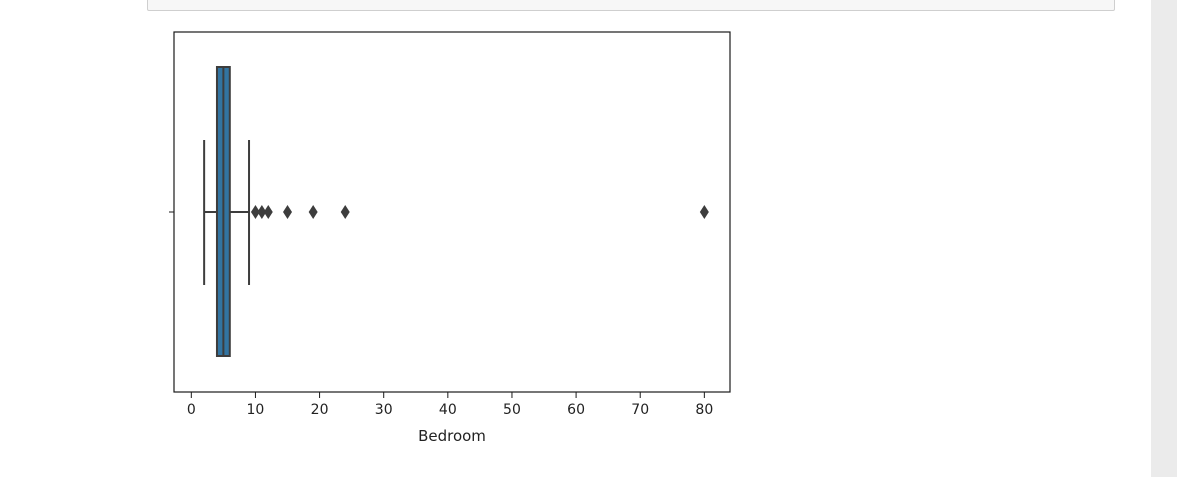 Image resolution: width=1177 pixels, height=477 pixels. What do you see at coordinates (640, 410) in the screenshot?
I see `x-tick-label: 70` at bounding box center [640, 410].